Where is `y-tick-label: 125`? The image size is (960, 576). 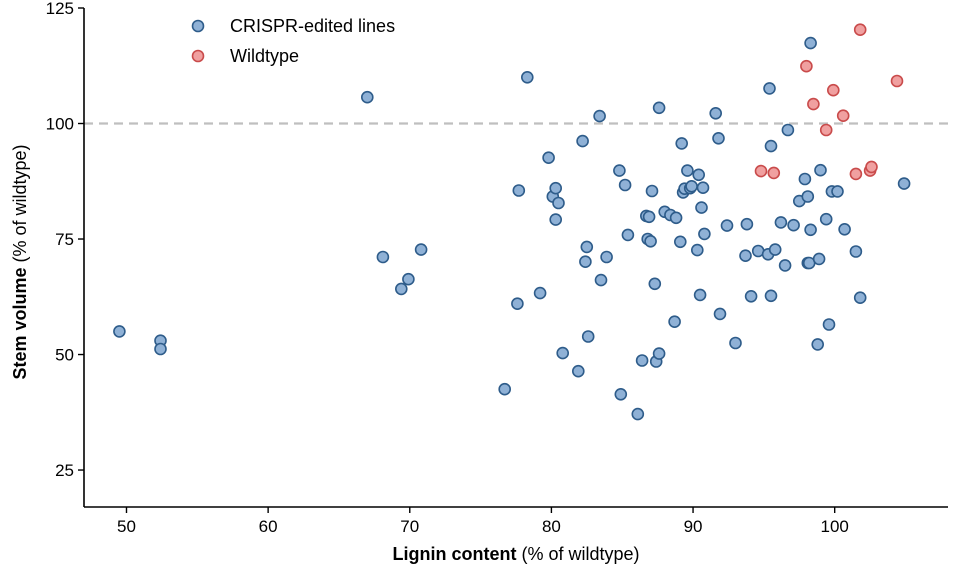
y-tick-label: 125 is located at coordinates (60, 9).